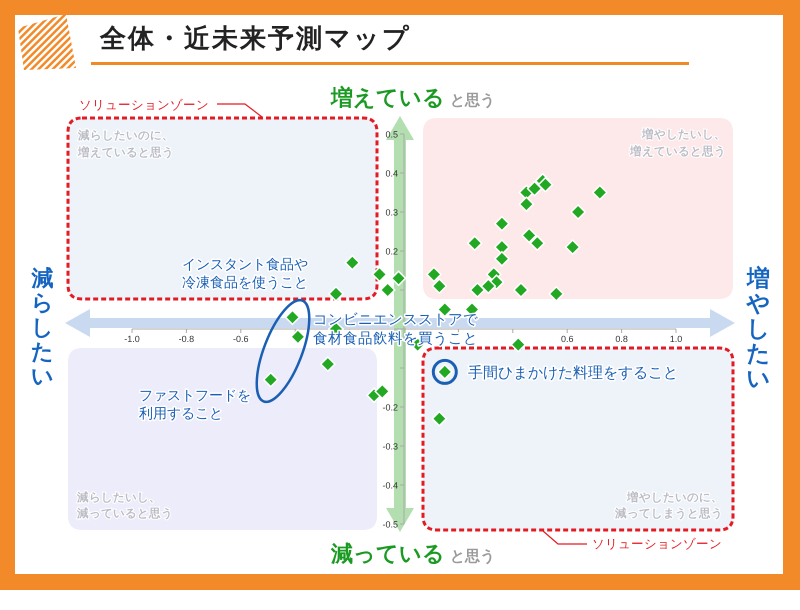 The height and width of the screenshot is (610, 800). I want to click on annotation: 増やしたいし、増えていると思う, so click(677, 142).